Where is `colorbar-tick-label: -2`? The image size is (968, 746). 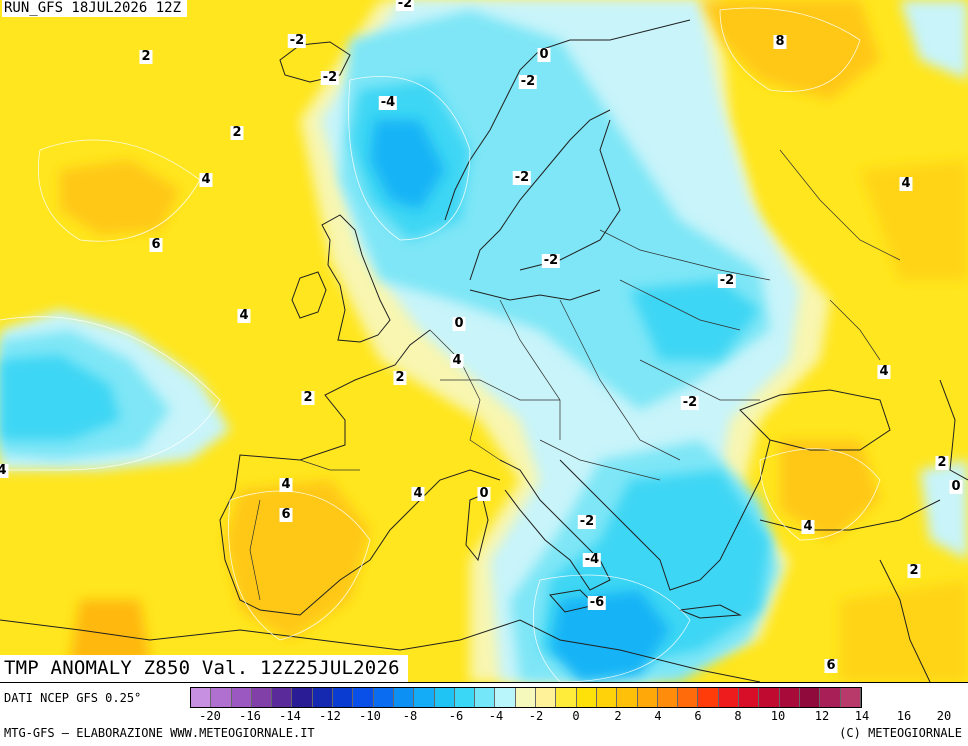 colorbar-tick-label: -2 is located at coordinates (536, 716).